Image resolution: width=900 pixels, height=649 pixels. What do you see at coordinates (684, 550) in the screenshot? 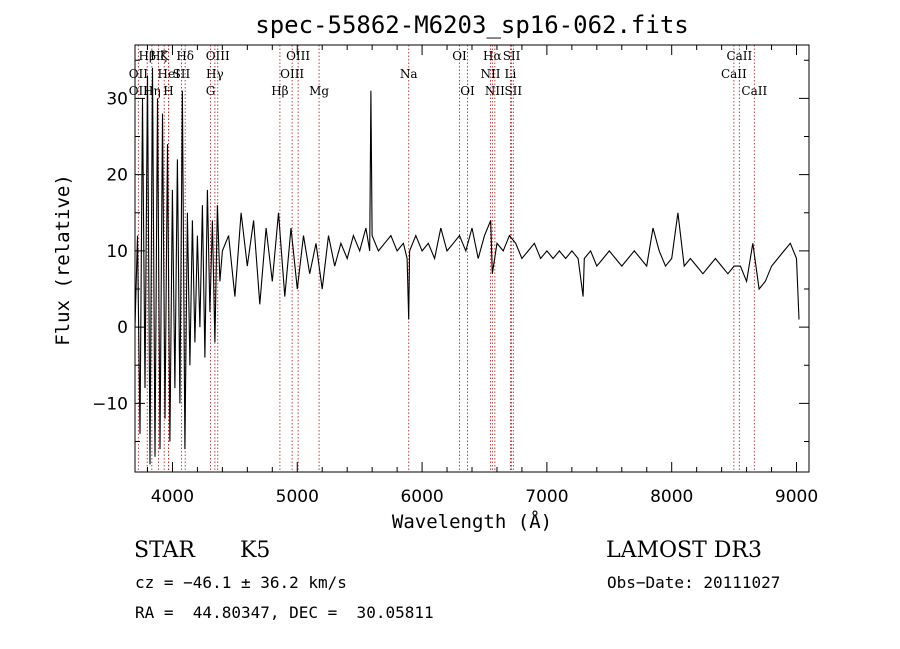
I see `survey-name: LAMOST DR3` at bounding box center [684, 550].